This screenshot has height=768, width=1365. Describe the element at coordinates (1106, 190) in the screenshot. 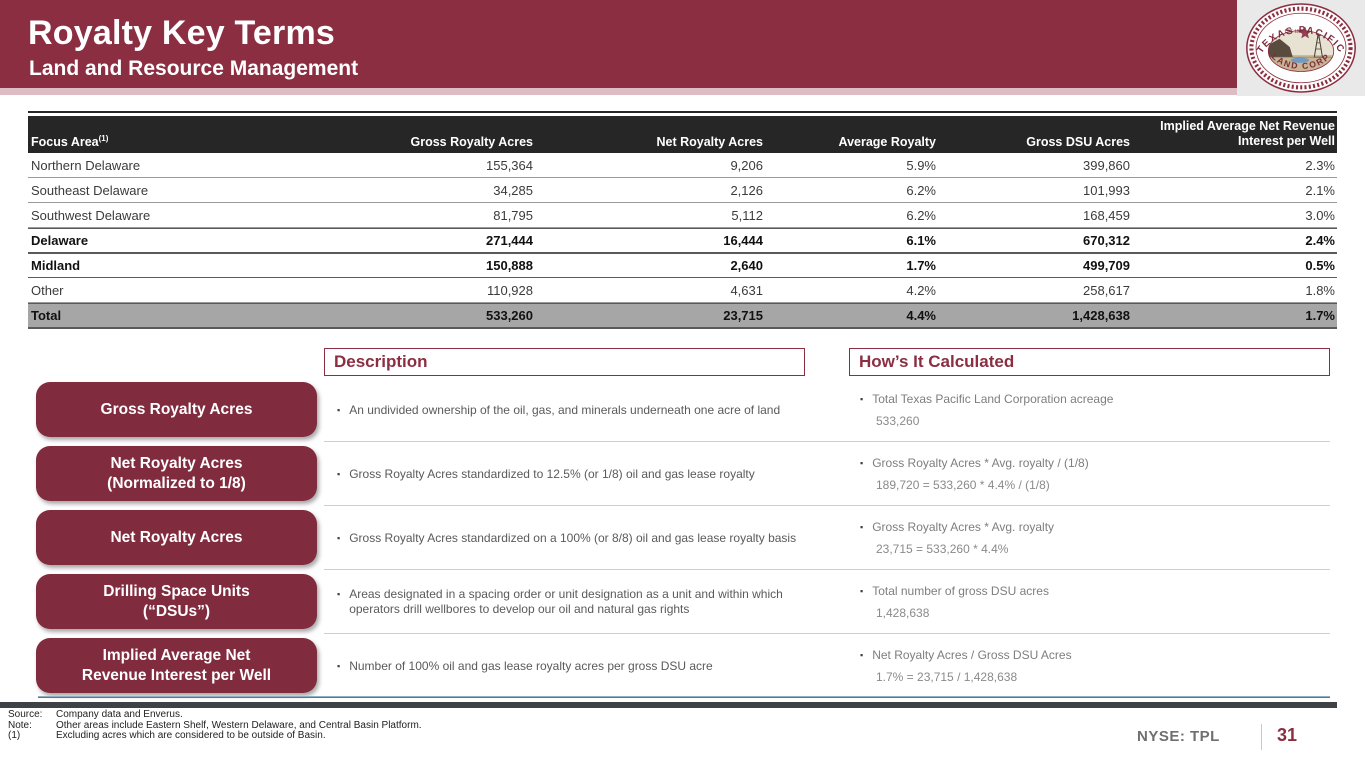

I see `cell-gross-dsu-acres: 101,993` at that location.